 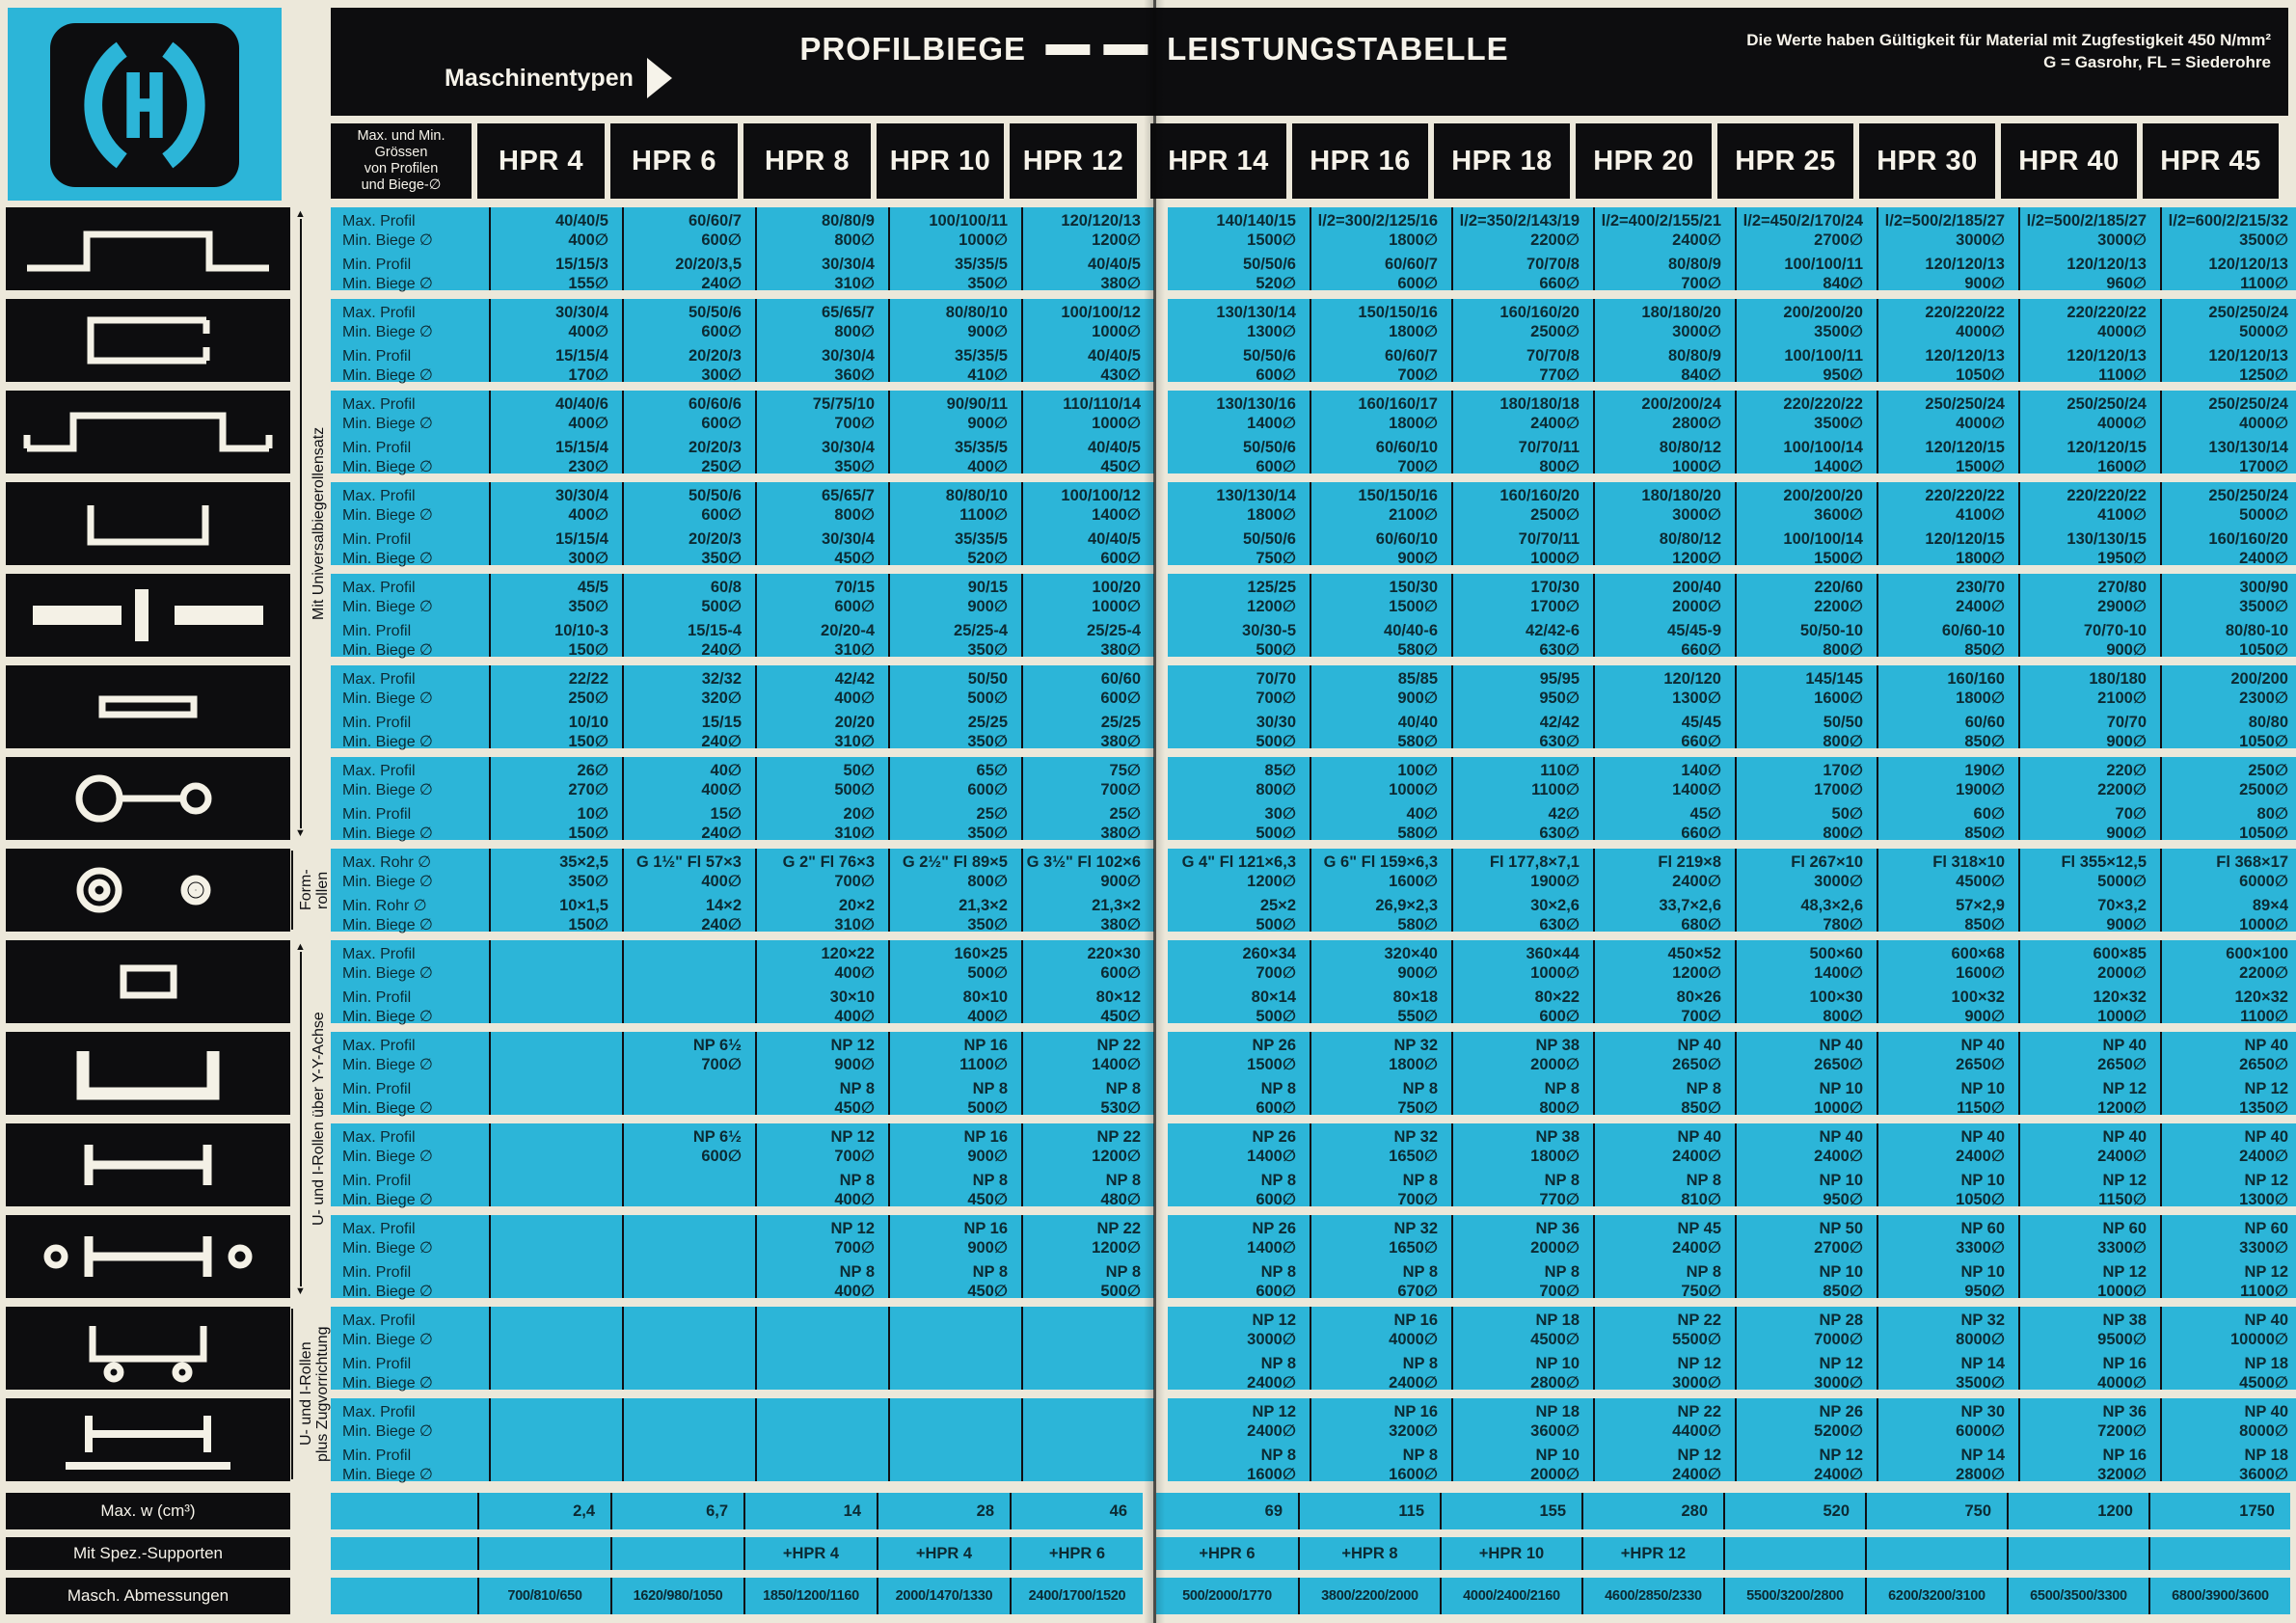 What do you see at coordinates (1559, 924) in the screenshot?
I see `cell-value: 630∅` at bounding box center [1559, 924].